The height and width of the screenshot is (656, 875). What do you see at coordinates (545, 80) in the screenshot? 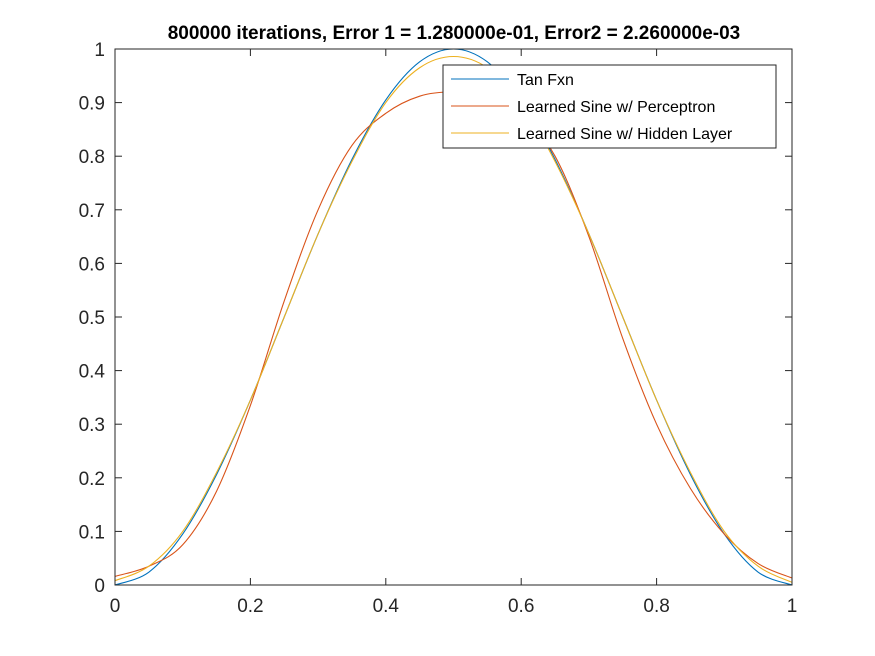
I see `legend-entry: Tan Fxn` at bounding box center [545, 80].